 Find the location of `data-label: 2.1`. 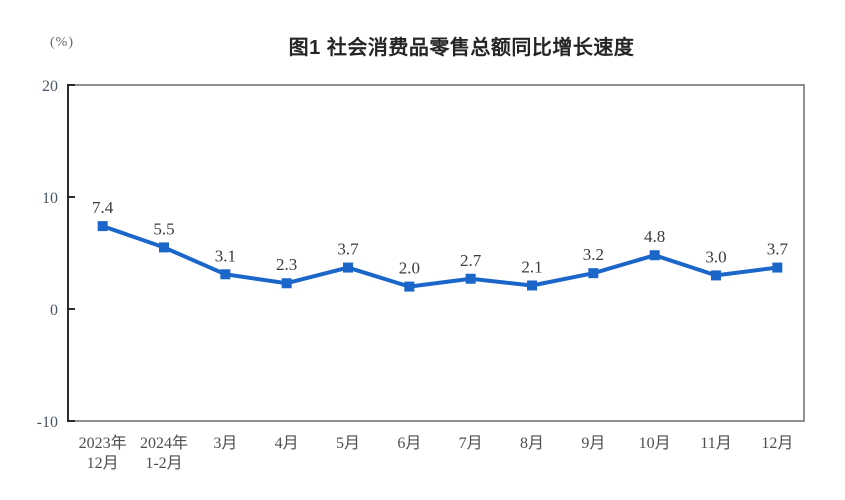

data-label: 2.1 is located at coordinates (531, 266).